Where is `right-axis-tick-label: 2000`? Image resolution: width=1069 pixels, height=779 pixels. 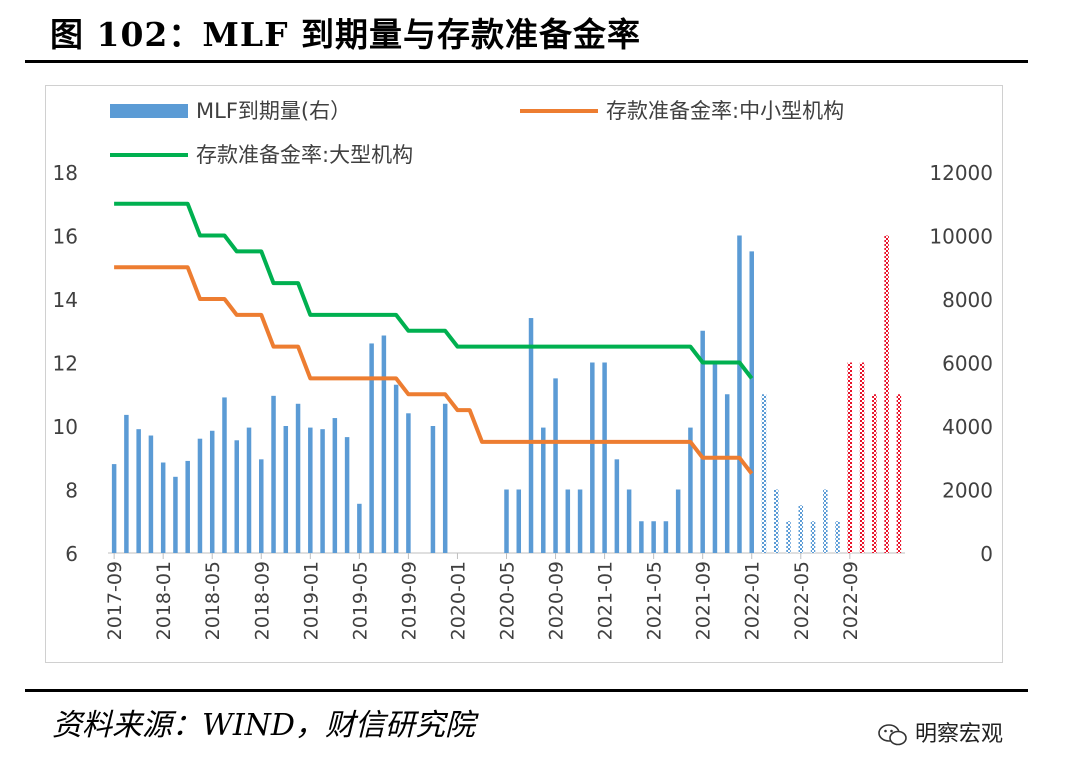 right-axis-tick-label: 2000 is located at coordinates (967, 491).